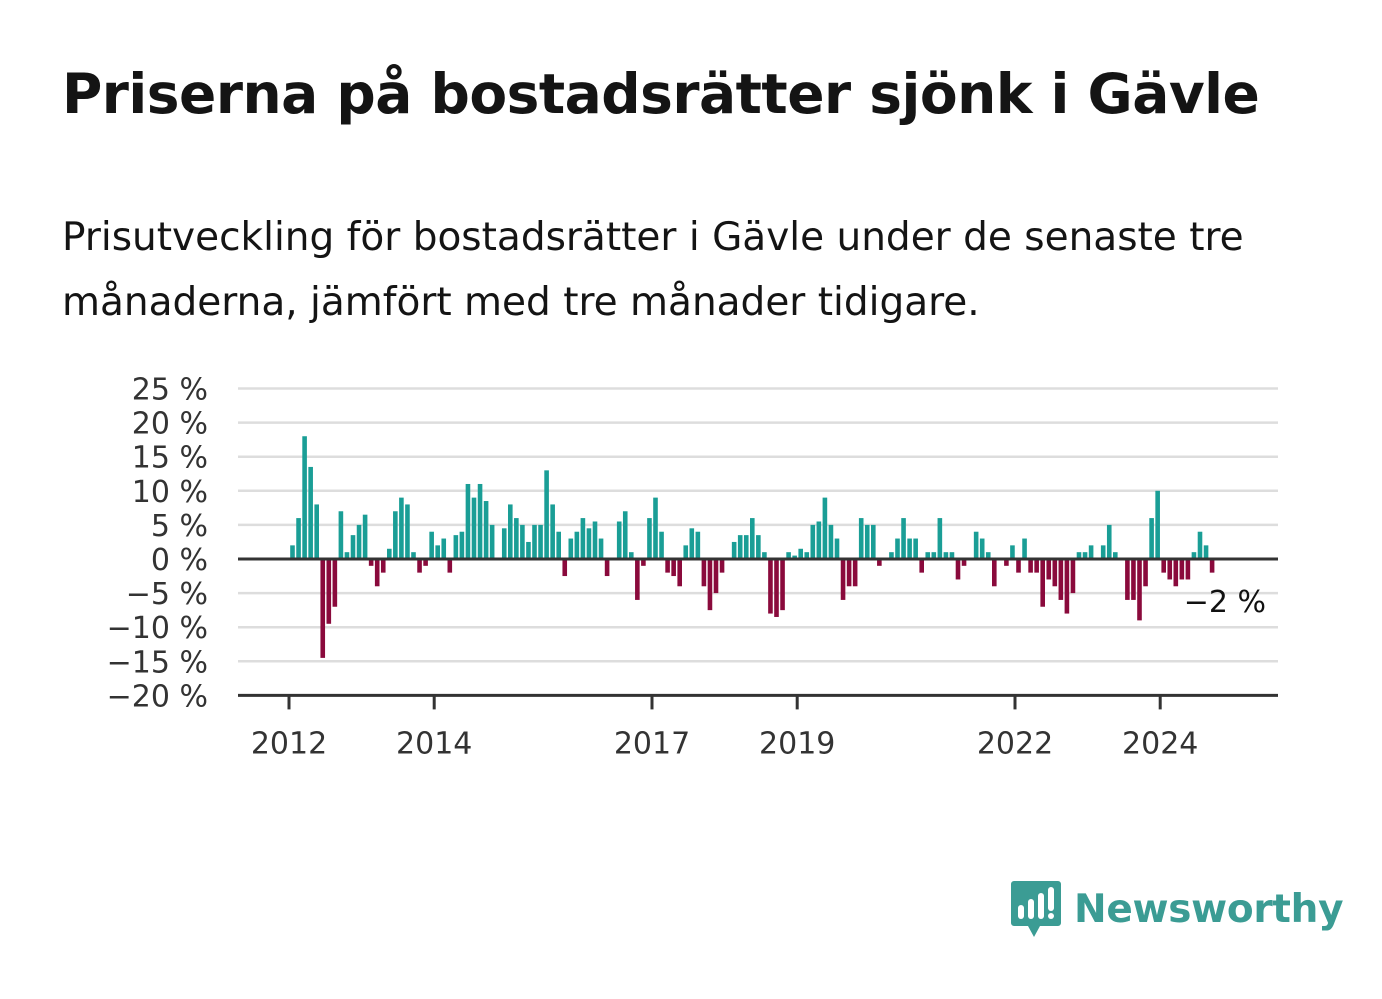 This screenshot has width=1382, height=999. Describe the element at coordinates (1177, 909) in the screenshot. I see `newsworthy-logo: Newsworthy` at that location.